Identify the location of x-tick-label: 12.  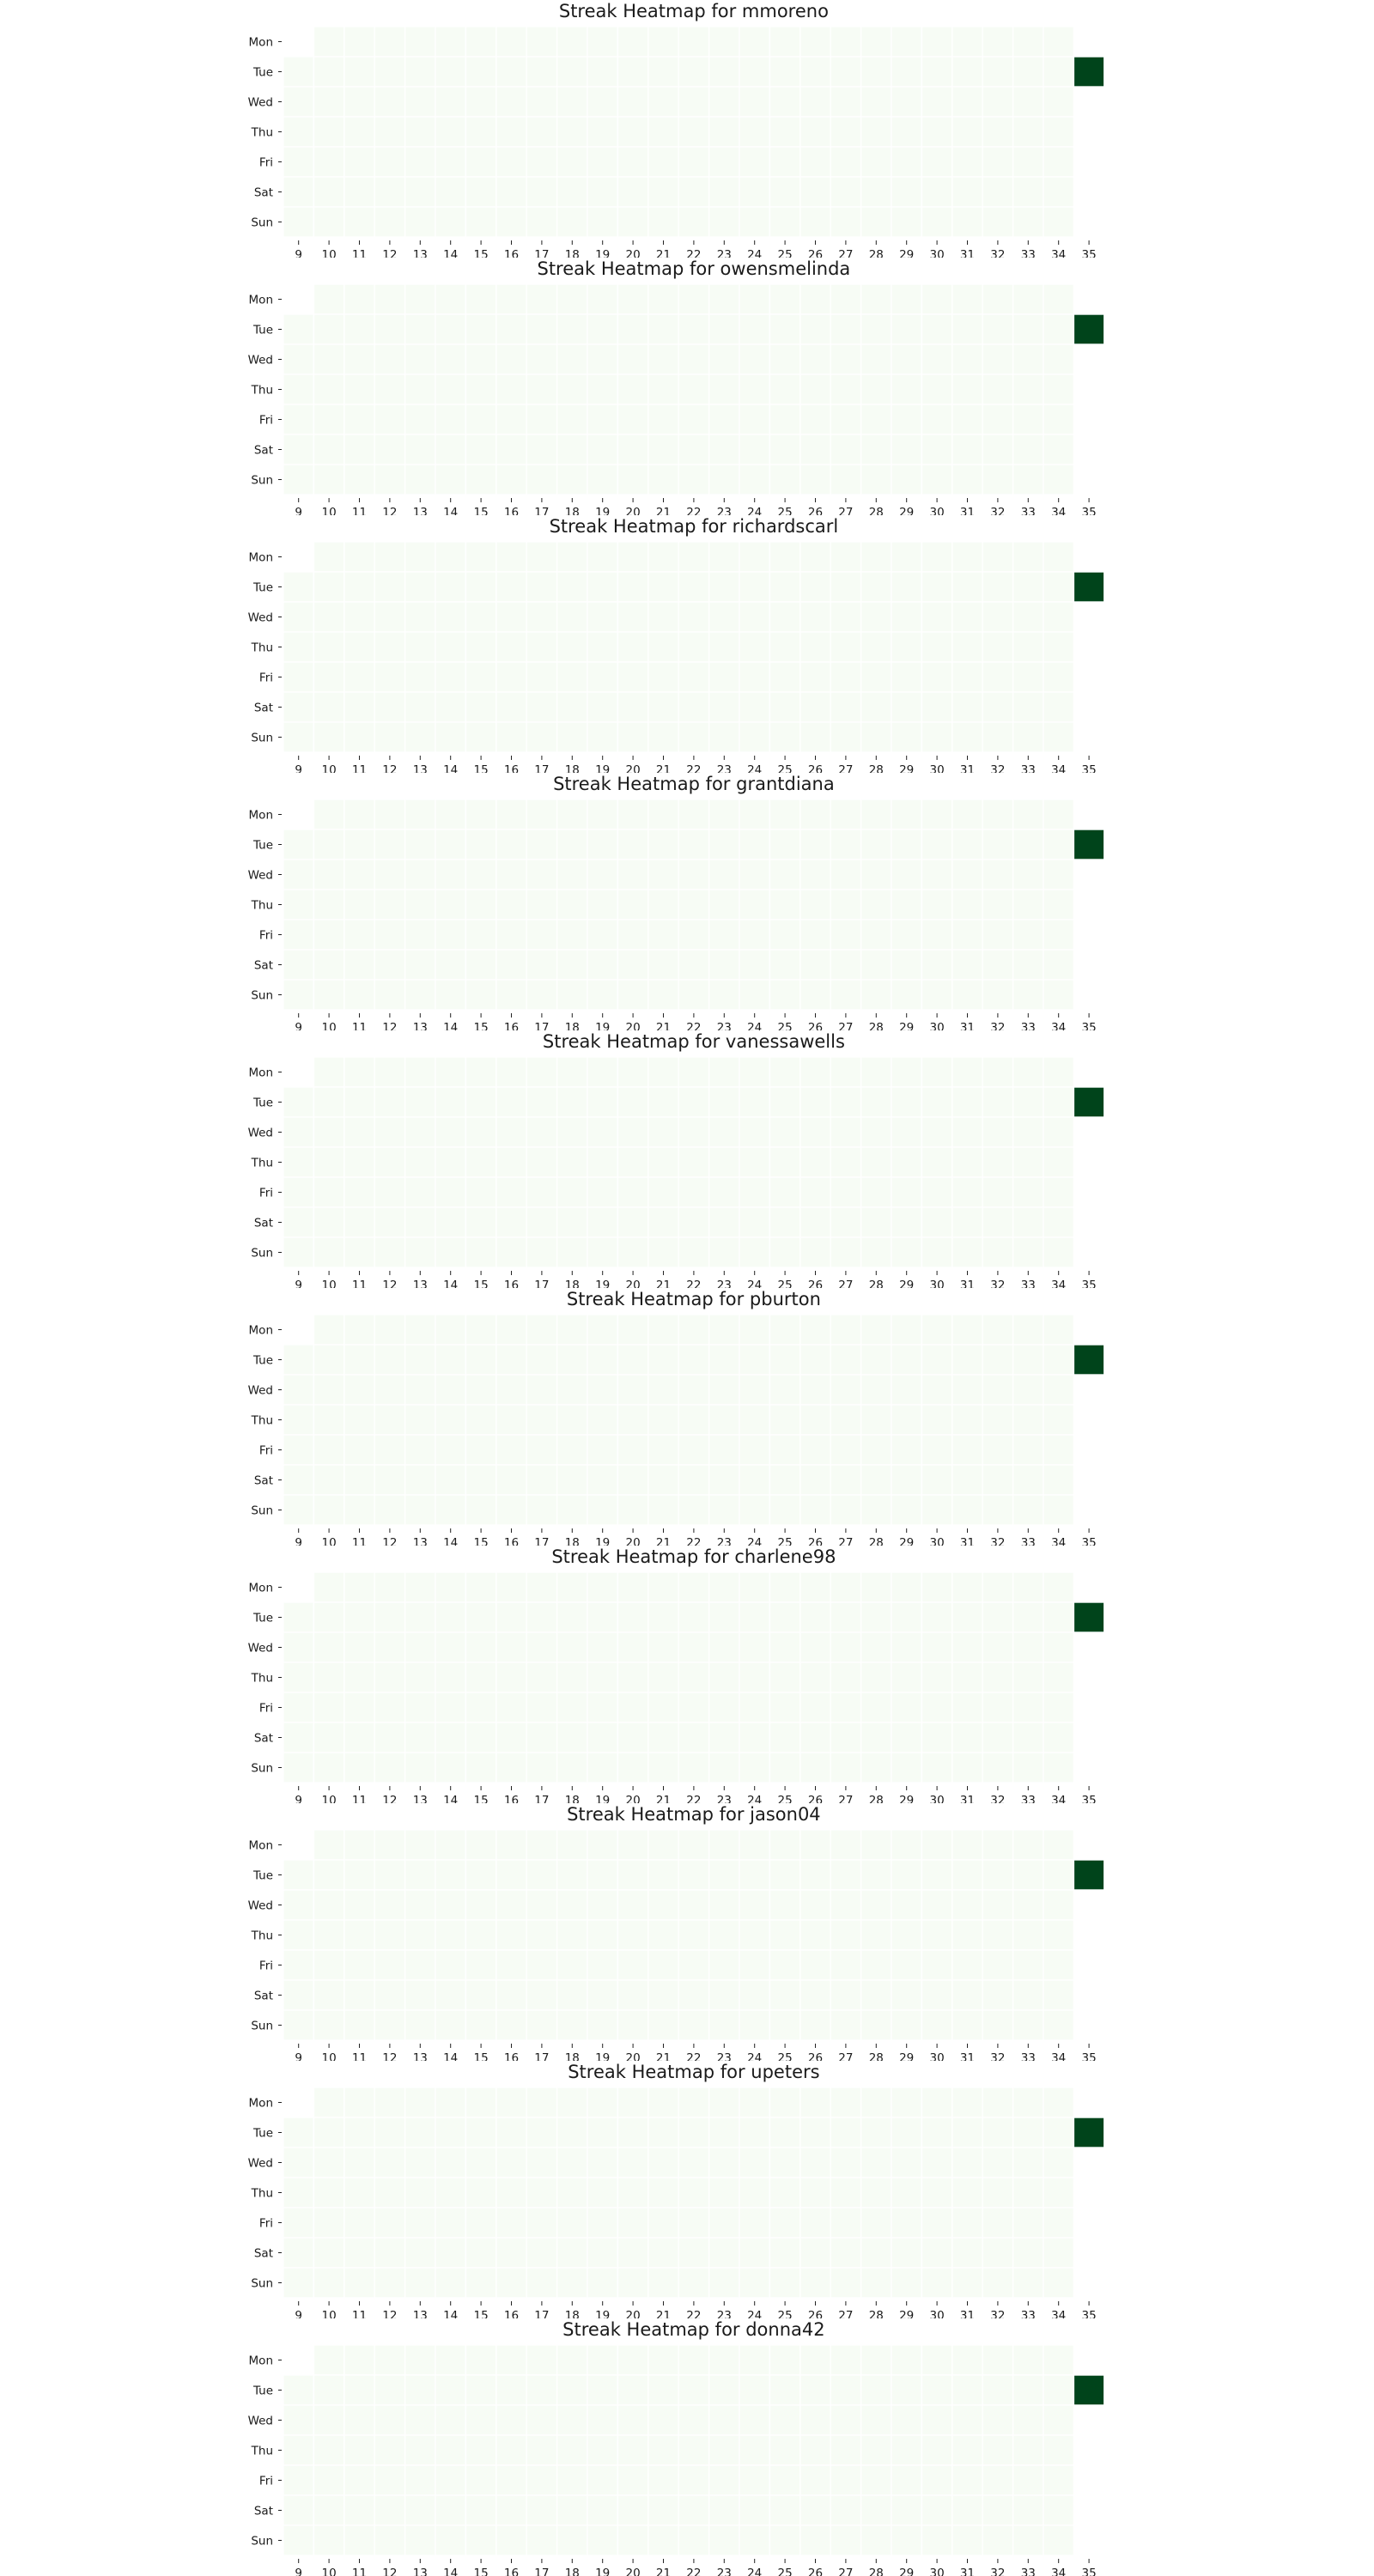
(389, 1799).